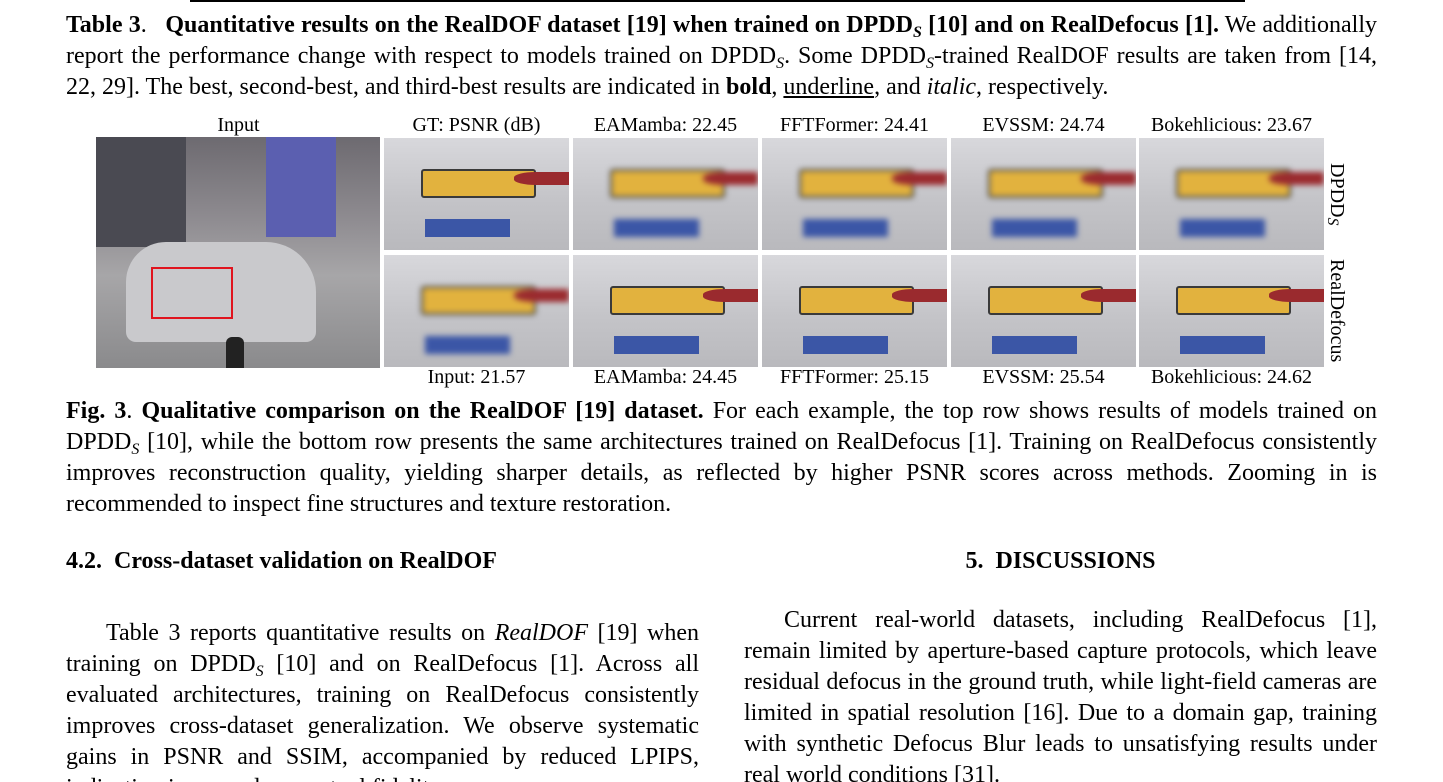 The height and width of the screenshot is (782, 1443). What do you see at coordinates (300, 633) in the screenshot?
I see `text: Table 3 reports quantitative results on` at bounding box center [300, 633].